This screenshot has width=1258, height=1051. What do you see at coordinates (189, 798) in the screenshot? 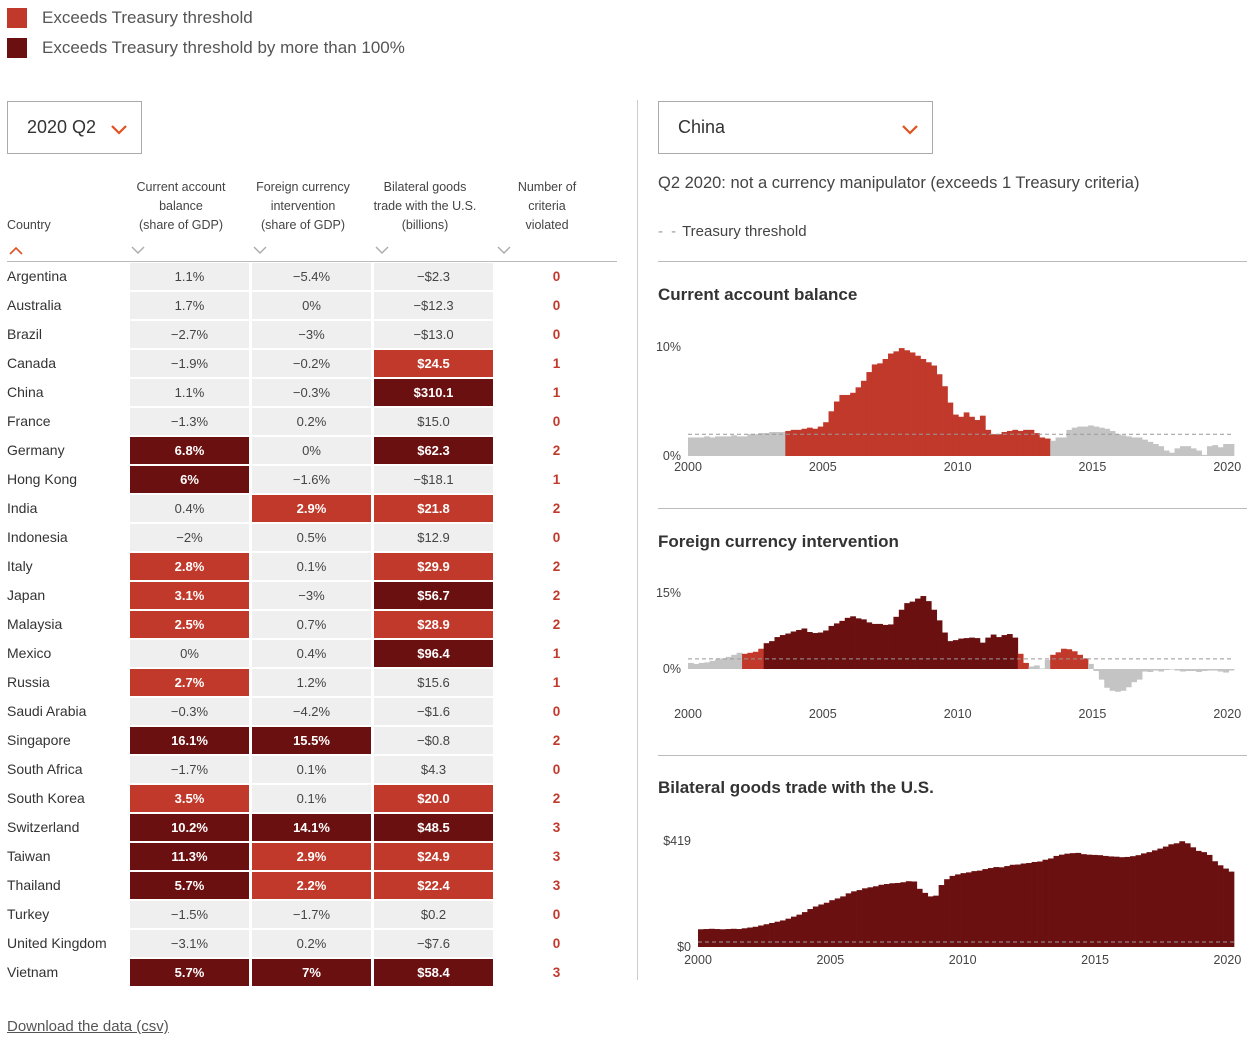
I see `cab-cell: 3.5%` at bounding box center [189, 798].